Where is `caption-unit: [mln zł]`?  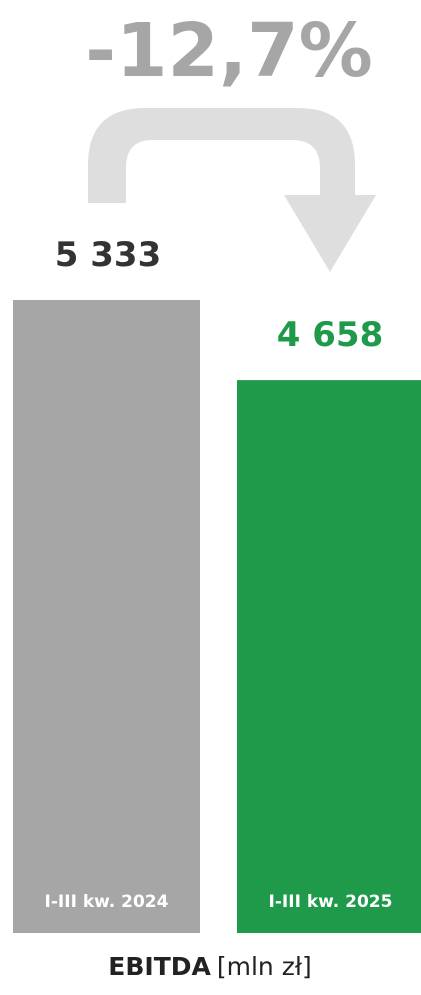 caption-unit: [mln zł] is located at coordinates (264, 966).